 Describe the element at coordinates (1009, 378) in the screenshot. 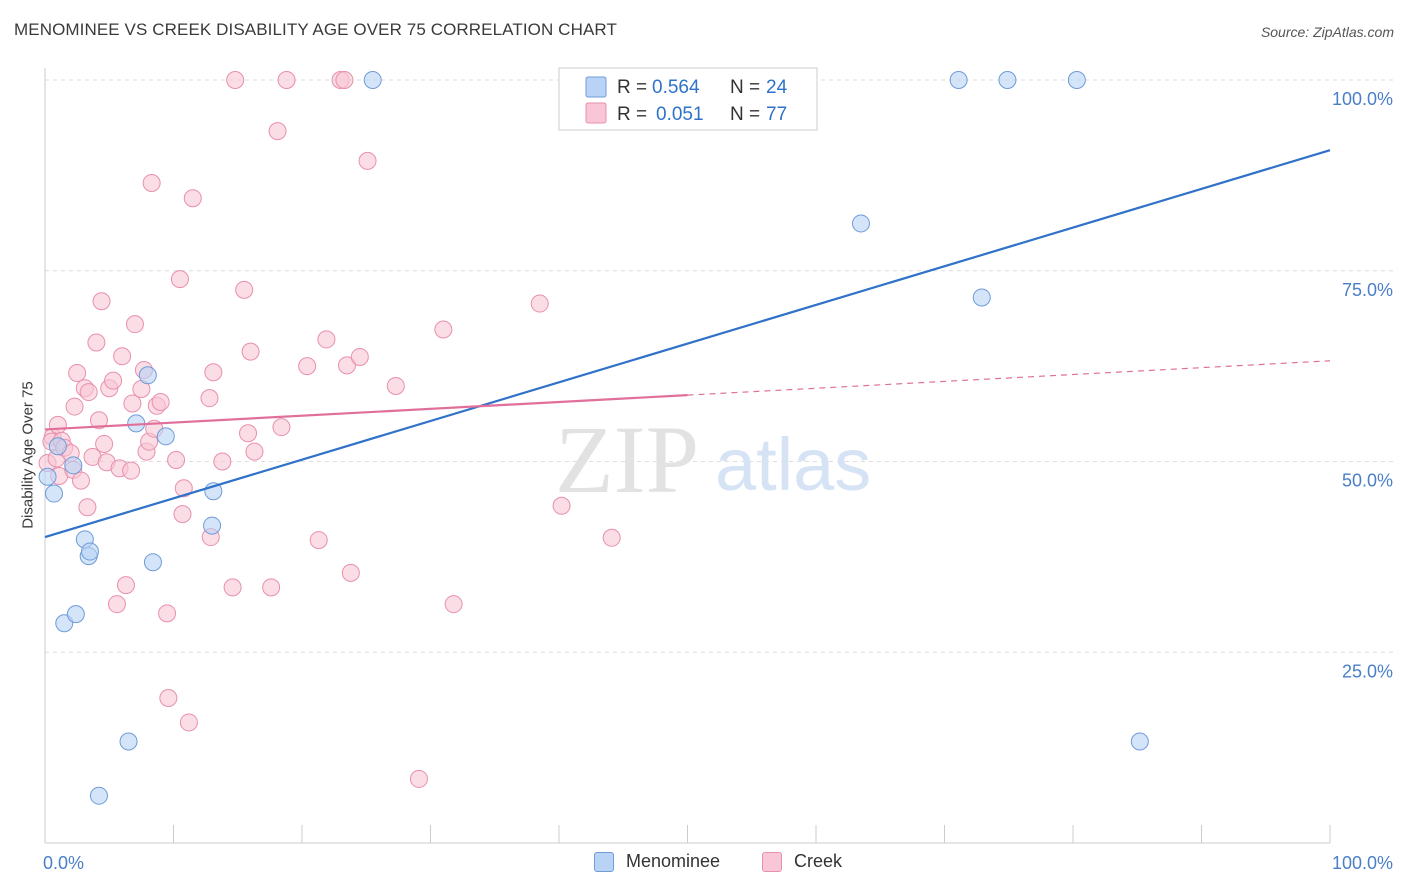

I see `creek-trend-line-extrapolated` at that location.